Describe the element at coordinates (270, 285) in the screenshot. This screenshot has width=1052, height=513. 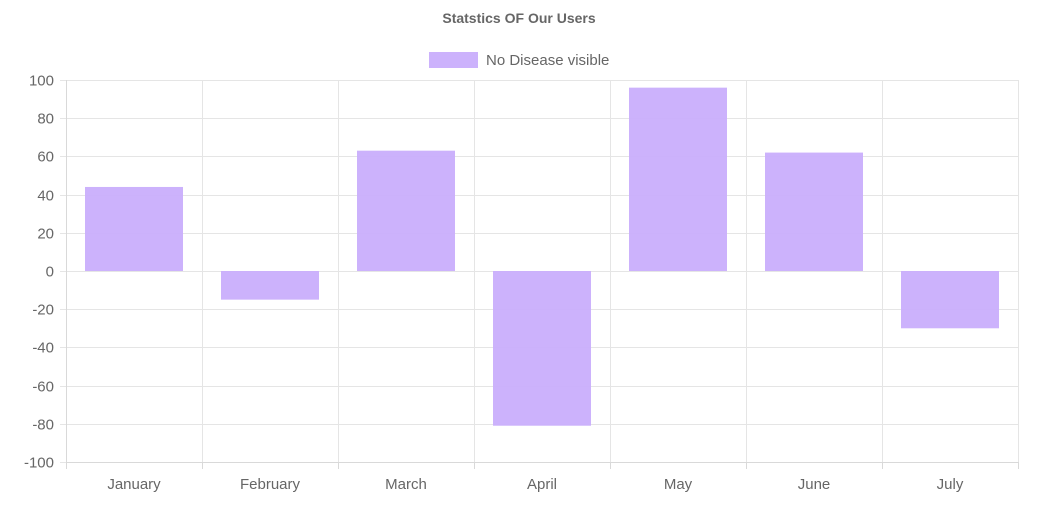
I see `bar-february` at that location.